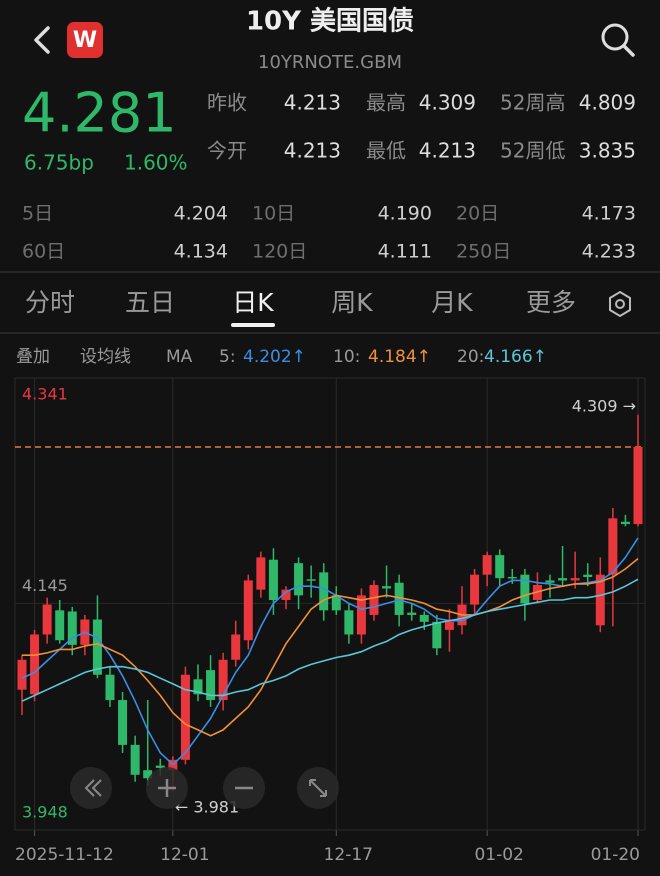 This screenshot has width=660, height=876. What do you see at coordinates (348, 855) in the screenshot?
I see `x-tick-label: 12-17` at bounding box center [348, 855].